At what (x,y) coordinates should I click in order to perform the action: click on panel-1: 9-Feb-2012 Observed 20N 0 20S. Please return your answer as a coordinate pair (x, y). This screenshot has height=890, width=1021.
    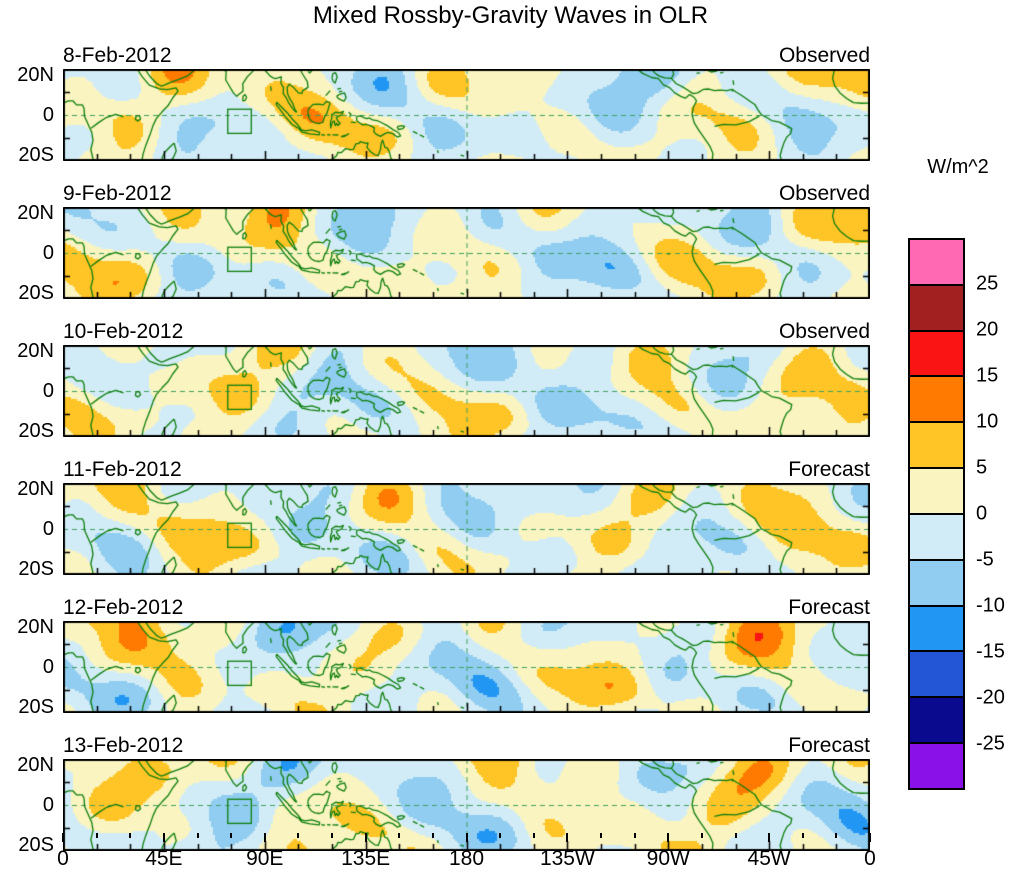
    Looking at the image, I should click on (443, 240).